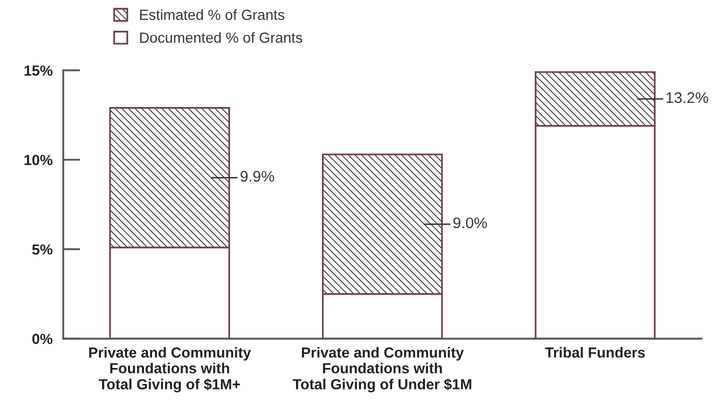 The width and height of the screenshot is (727, 410). Describe the element at coordinates (212, 14) in the screenshot. I see `legend-label: Estimated % of Grants` at that location.